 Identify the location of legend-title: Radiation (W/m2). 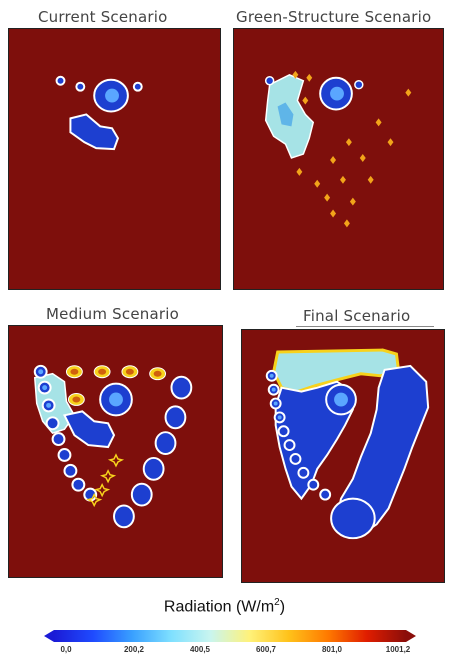
(224, 606).